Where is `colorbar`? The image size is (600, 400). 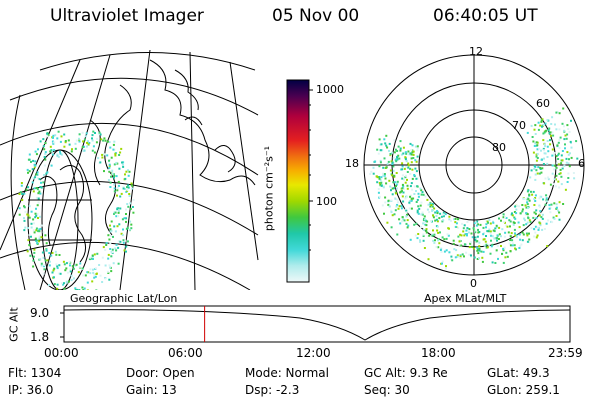 colorbar is located at coordinates (299, 181).